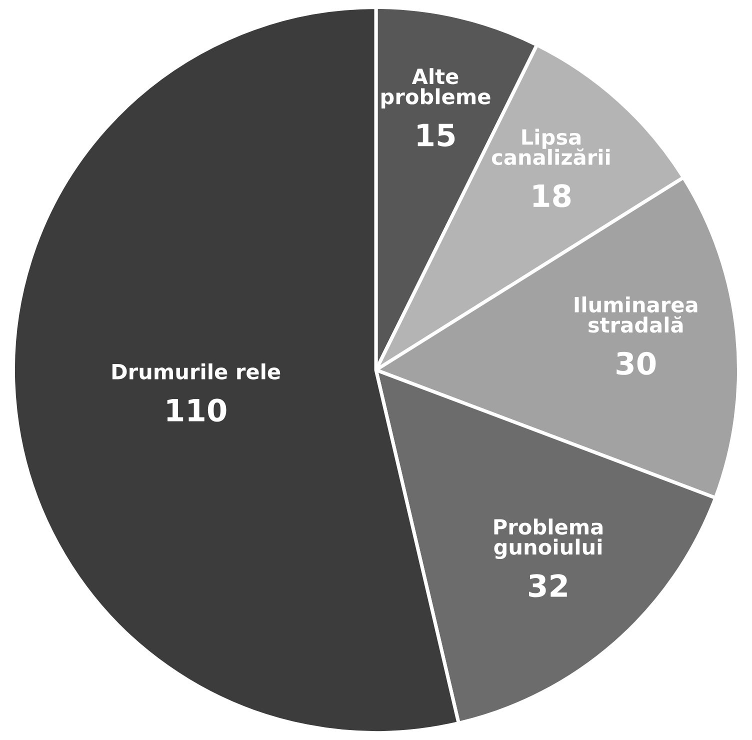 The image size is (752, 740). What do you see at coordinates (436, 135) in the screenshot?
I see `data-label: 15` at bounding box center [436, 135].